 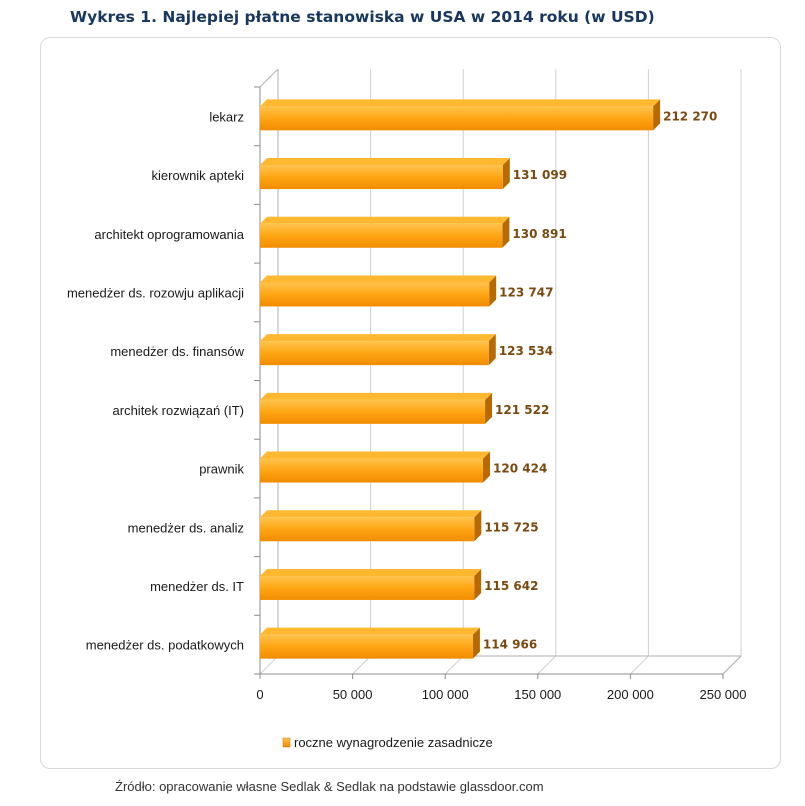 I want to click on value-label: 115 725, so click(x=511, y=527).